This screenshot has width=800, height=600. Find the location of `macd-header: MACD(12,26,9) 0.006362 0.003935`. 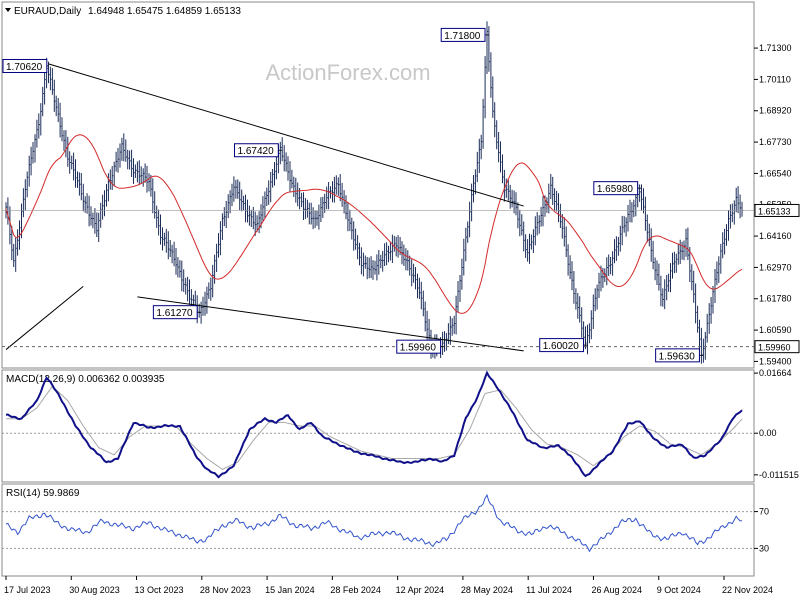

macd-header: MACD(12,26,9) 0.006362 0.003935 is located at coordinates (85, 379).